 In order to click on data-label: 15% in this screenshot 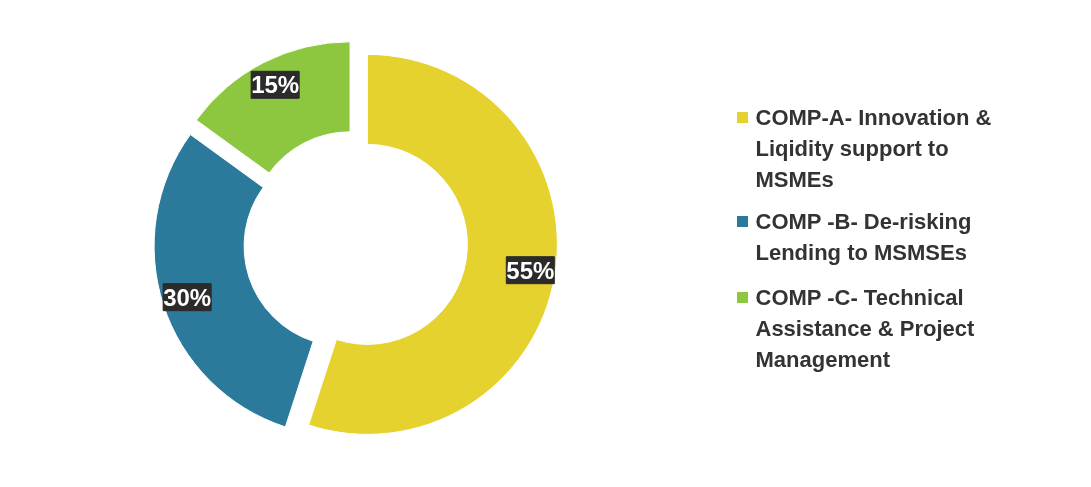, I will do `click(275, 85)`.